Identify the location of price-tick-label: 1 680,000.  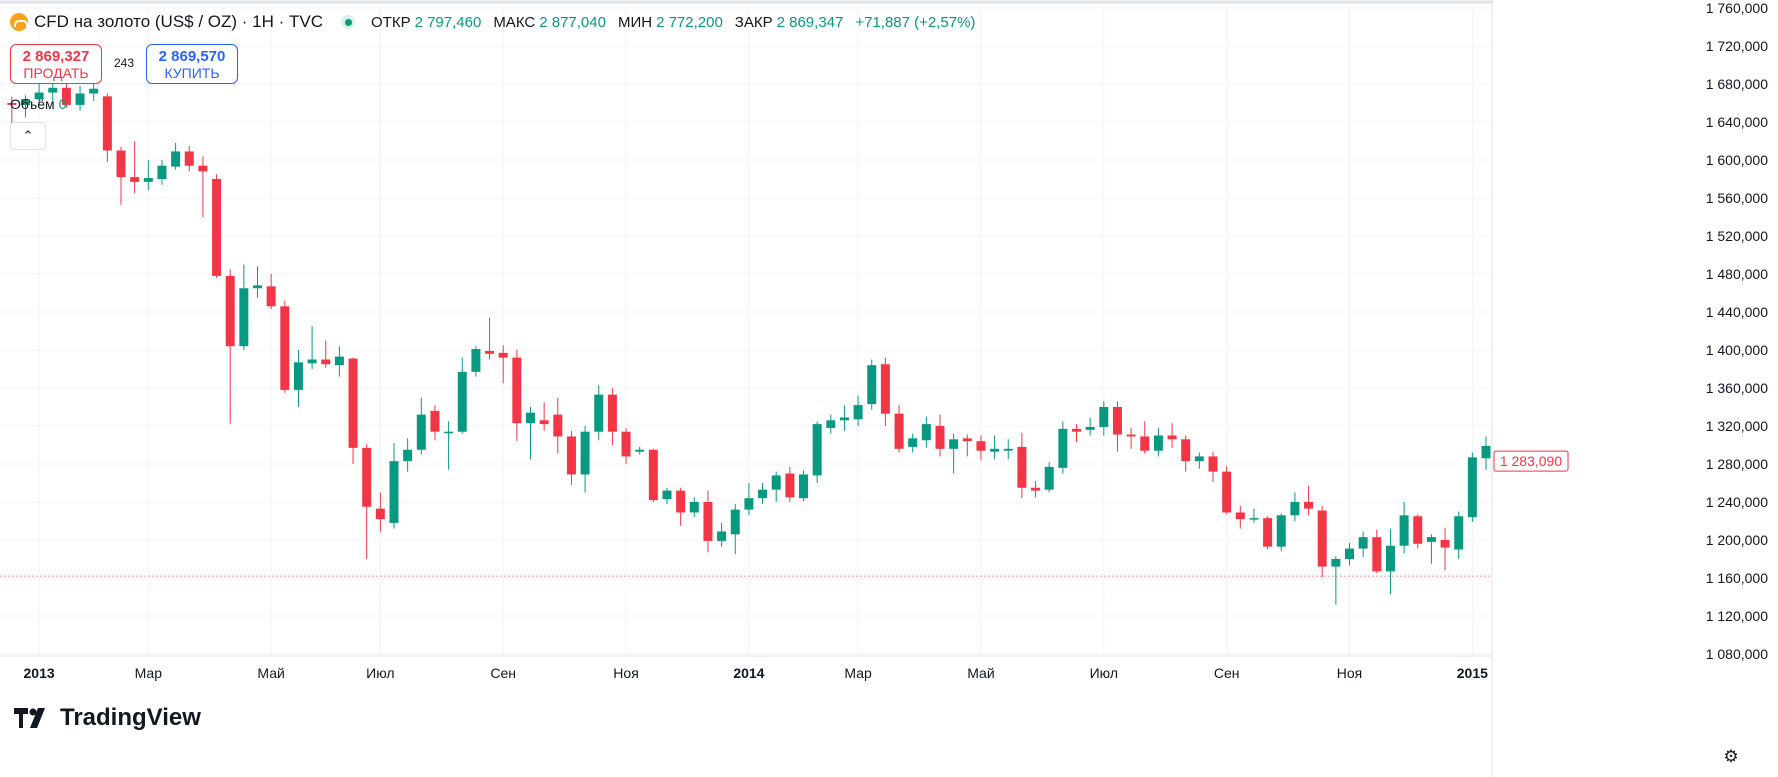
(1737, 84).